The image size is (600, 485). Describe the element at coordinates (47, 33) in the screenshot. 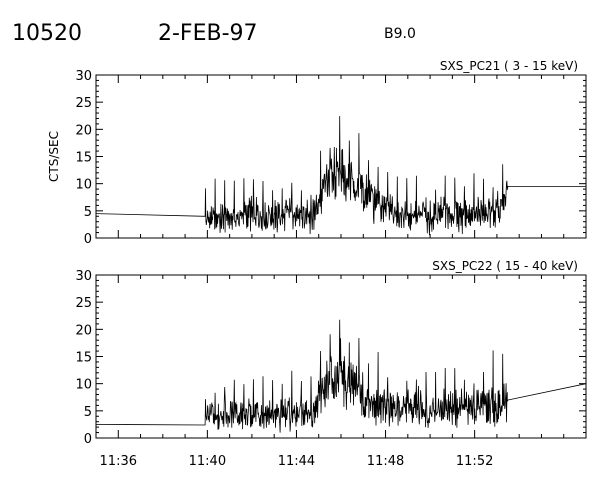

I see `event-id: 10520` at that location.